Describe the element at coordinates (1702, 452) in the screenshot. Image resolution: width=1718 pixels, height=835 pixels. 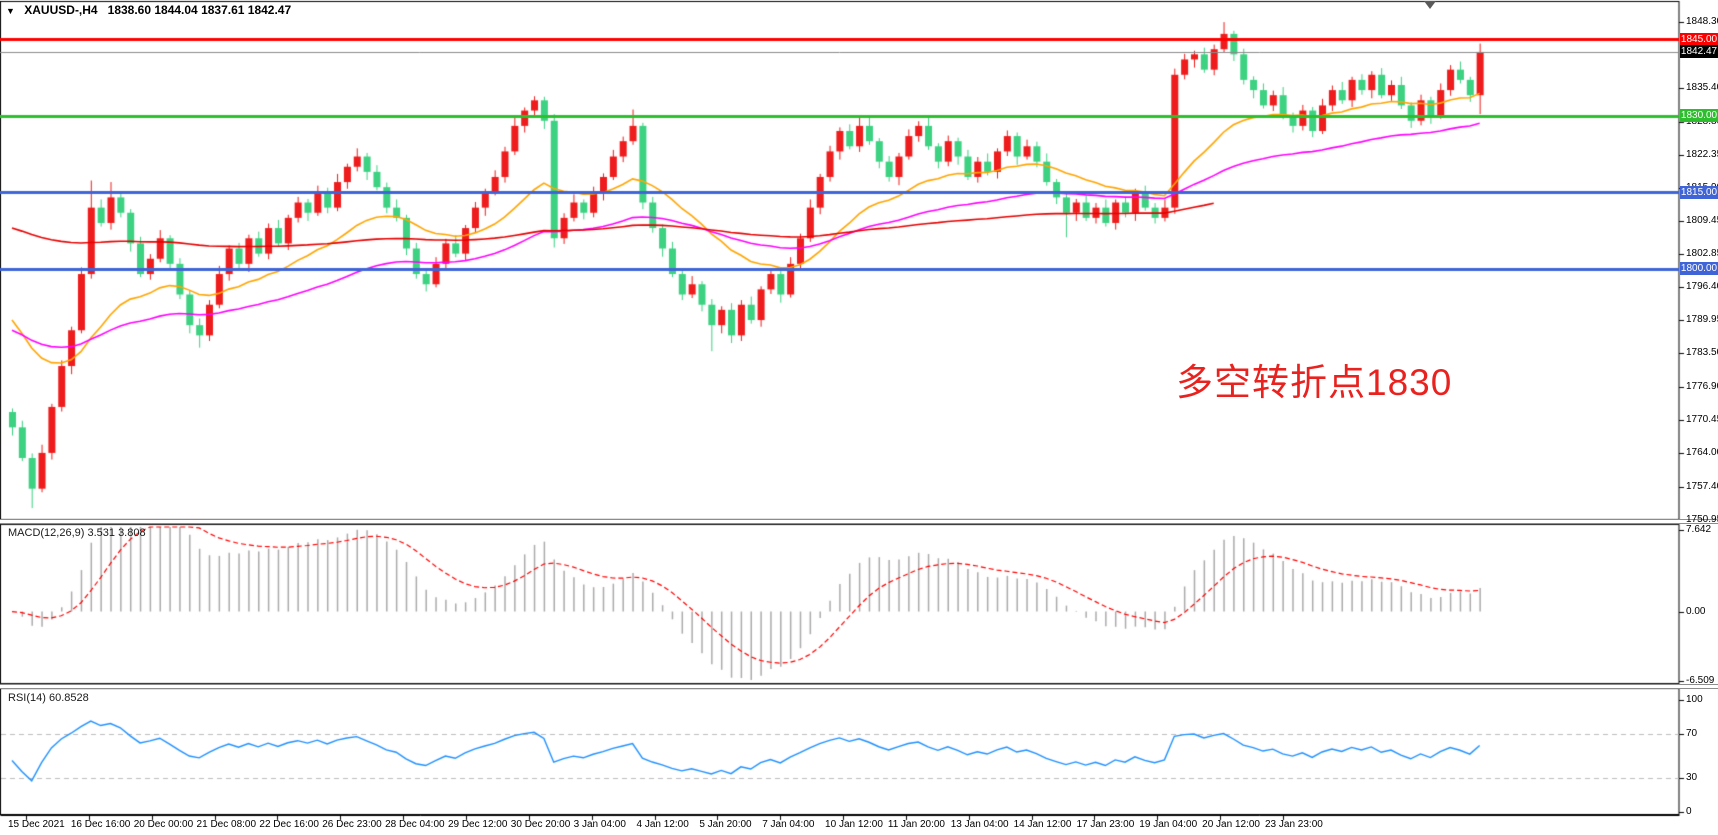
I see `price-tick-label: 1764.00` at that location.